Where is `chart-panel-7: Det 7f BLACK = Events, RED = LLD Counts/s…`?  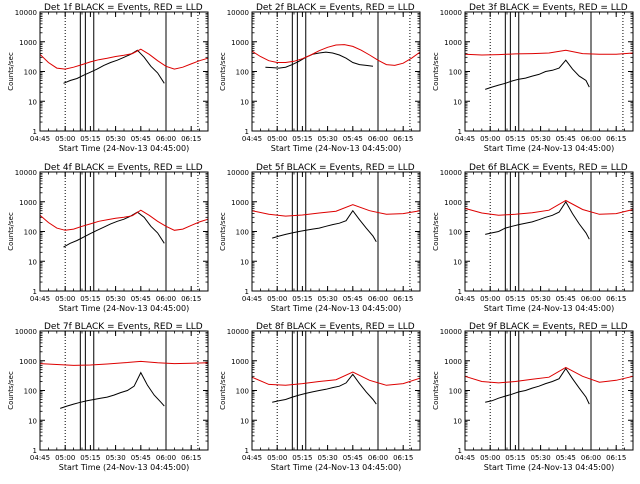 chart-panel-7: Det 7f BLACK = Events, RED = LLD Counts/s… is located at coordinates (108, 397).